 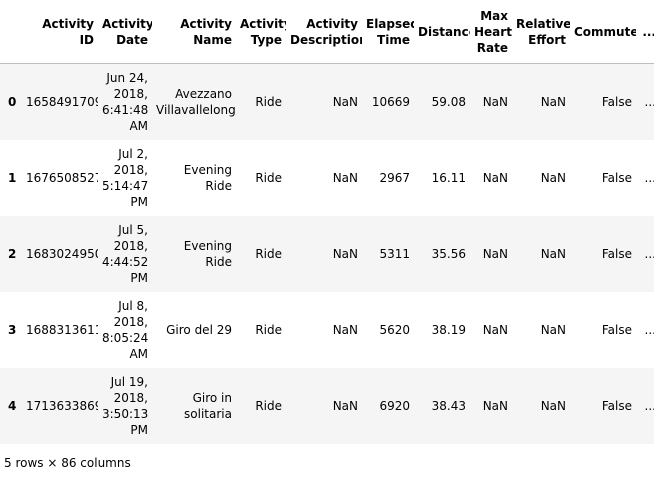 I want to click on cell-activity-id: 1683024950, so click(x=62, y=253).